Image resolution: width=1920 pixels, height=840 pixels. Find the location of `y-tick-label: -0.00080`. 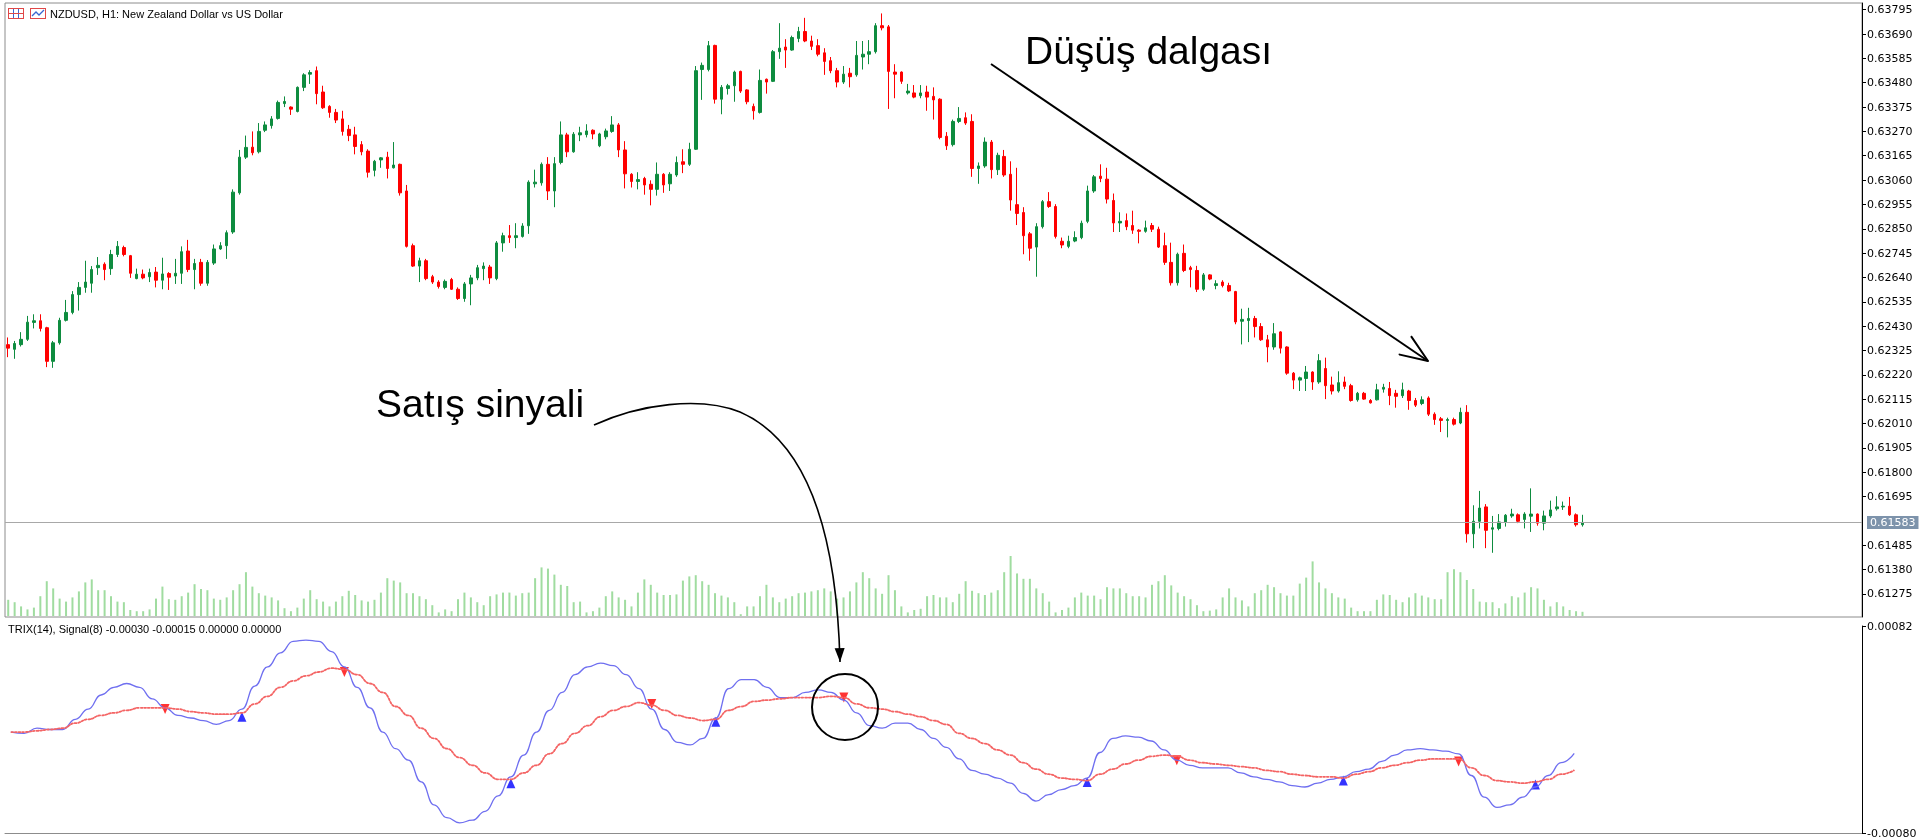

y-tick-label: -0.00080 is located at coordinates (1892, 833).